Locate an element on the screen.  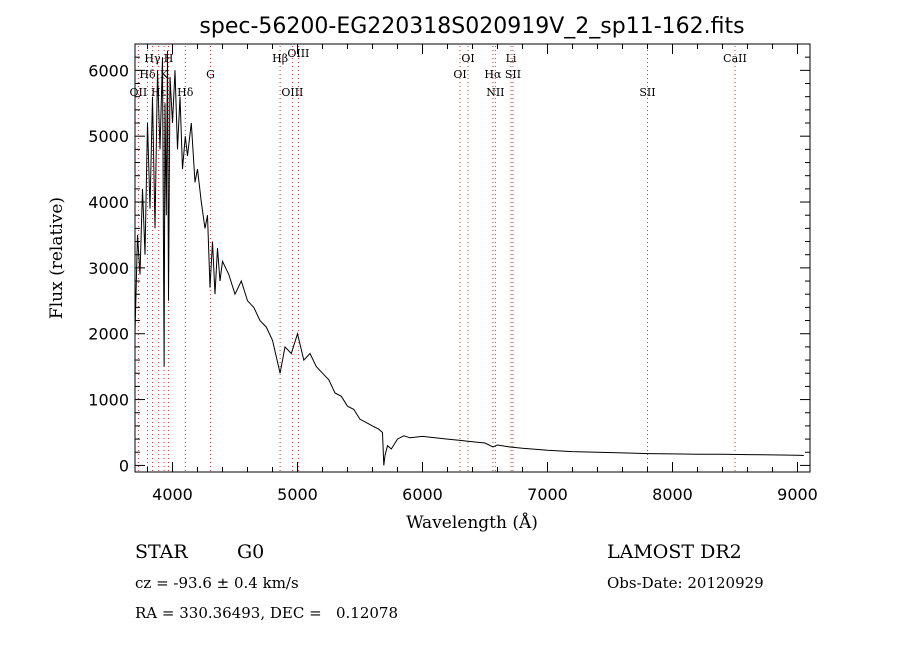
line-marker-label: K is located at coordinates (164, 74).